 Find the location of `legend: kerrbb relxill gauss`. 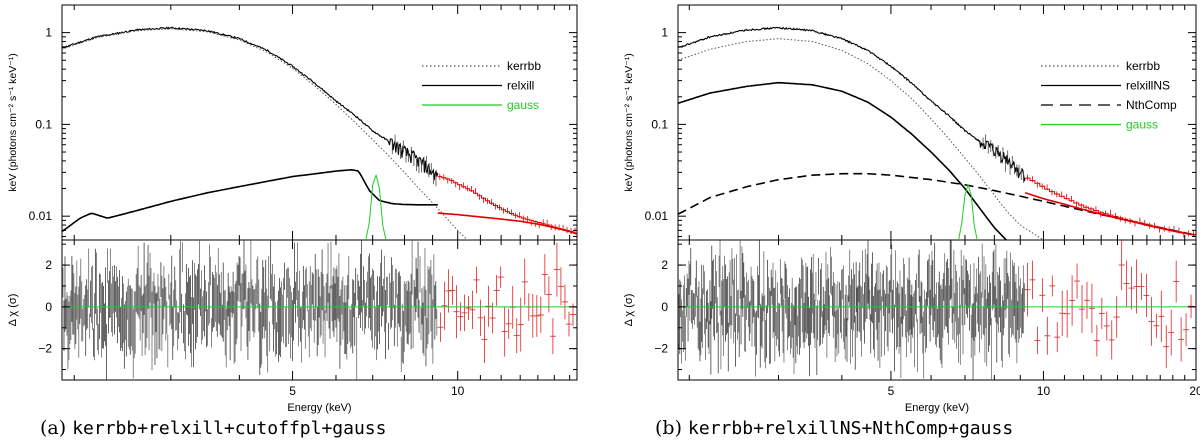

legend: kerrbb relxill gauss is located at coordinates (481, 85).